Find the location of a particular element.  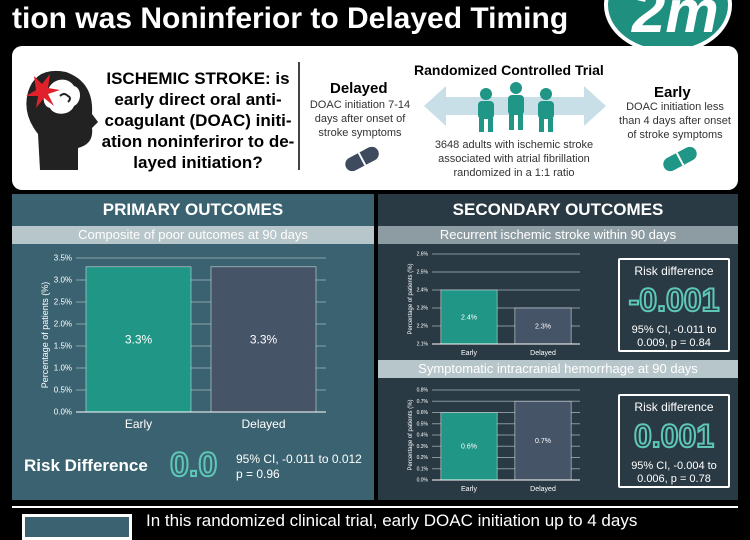

bar-data-label: 0.6% is located at coordinates (469, 447).